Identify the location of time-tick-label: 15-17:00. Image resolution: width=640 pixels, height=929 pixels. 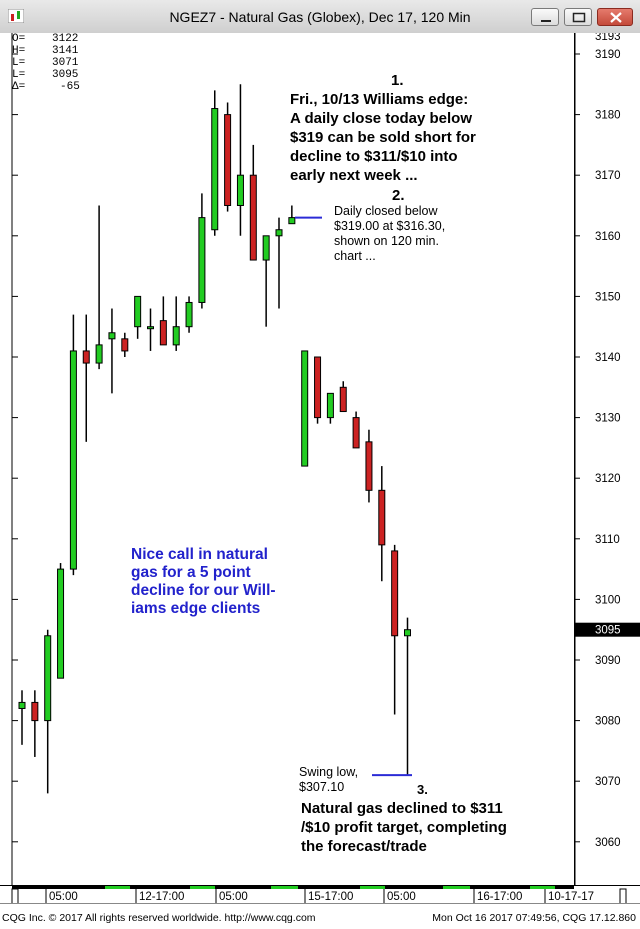
(330, 897).